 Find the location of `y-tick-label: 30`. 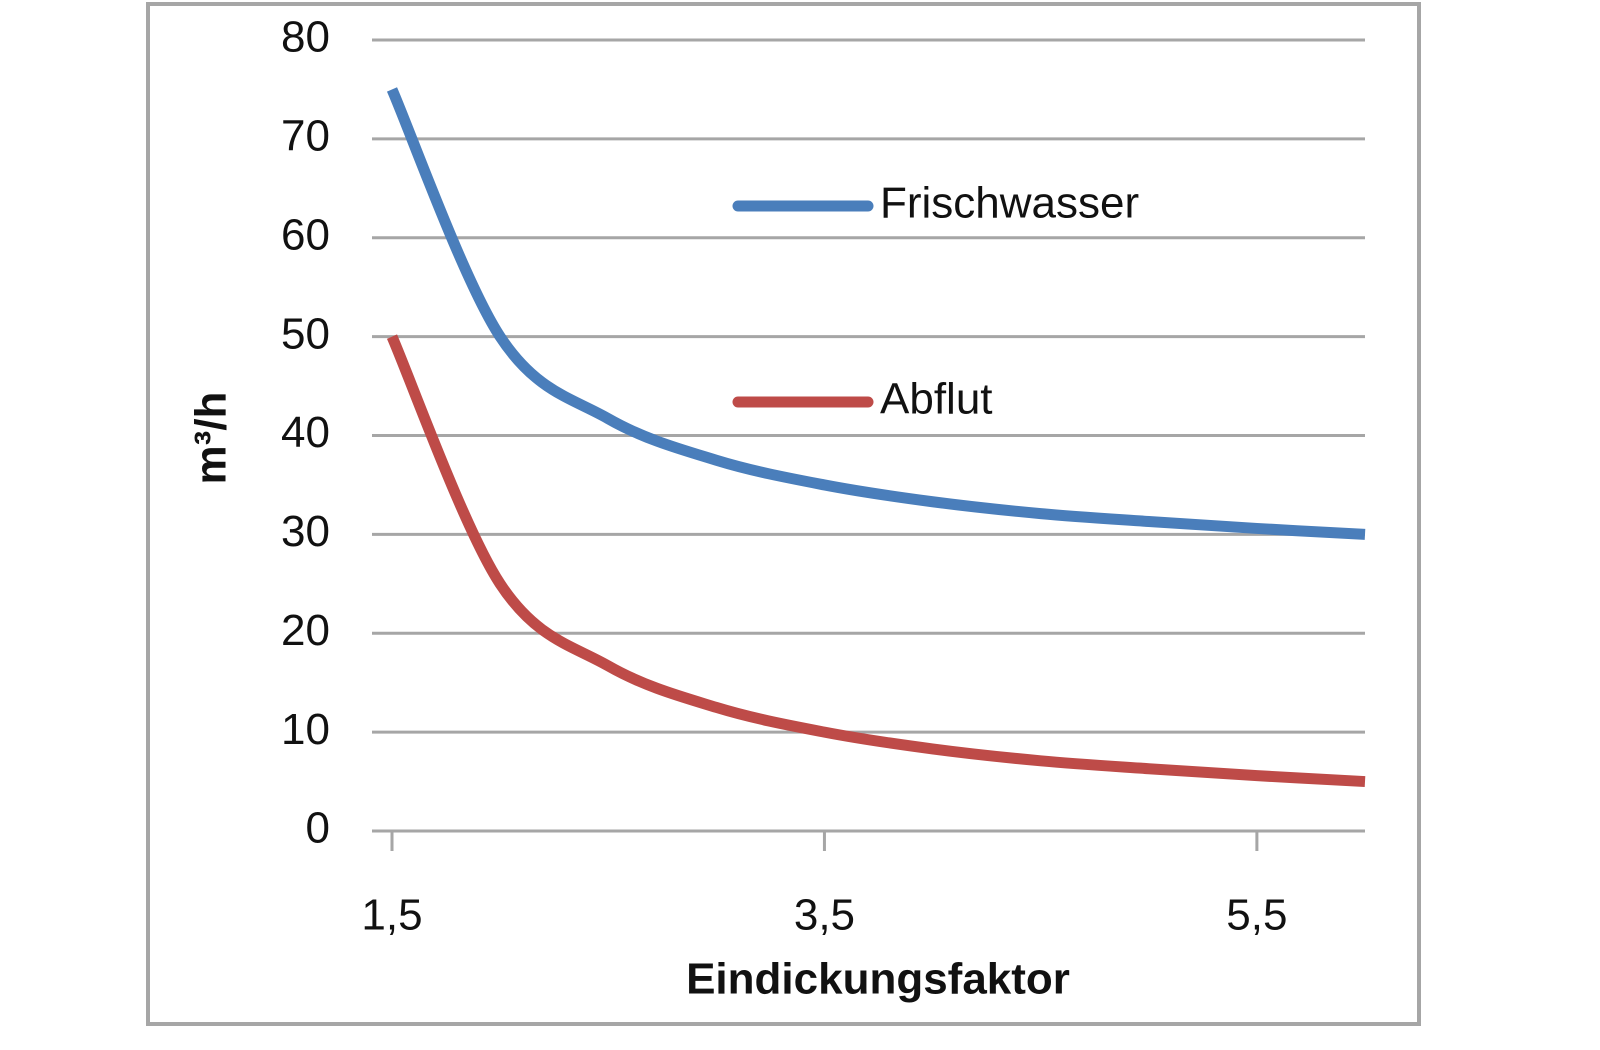

y-tick-label: 30 is located at coordinates (305, 531).